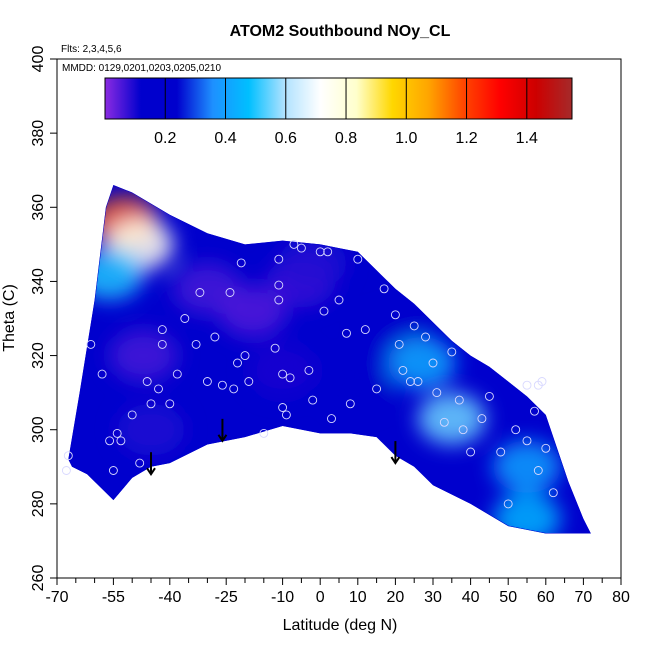 This screenshot has width=650, height=655. Describe the element at coordinates (358, 597) in the screenshot. I see `x-tick-label: 10` at that location.